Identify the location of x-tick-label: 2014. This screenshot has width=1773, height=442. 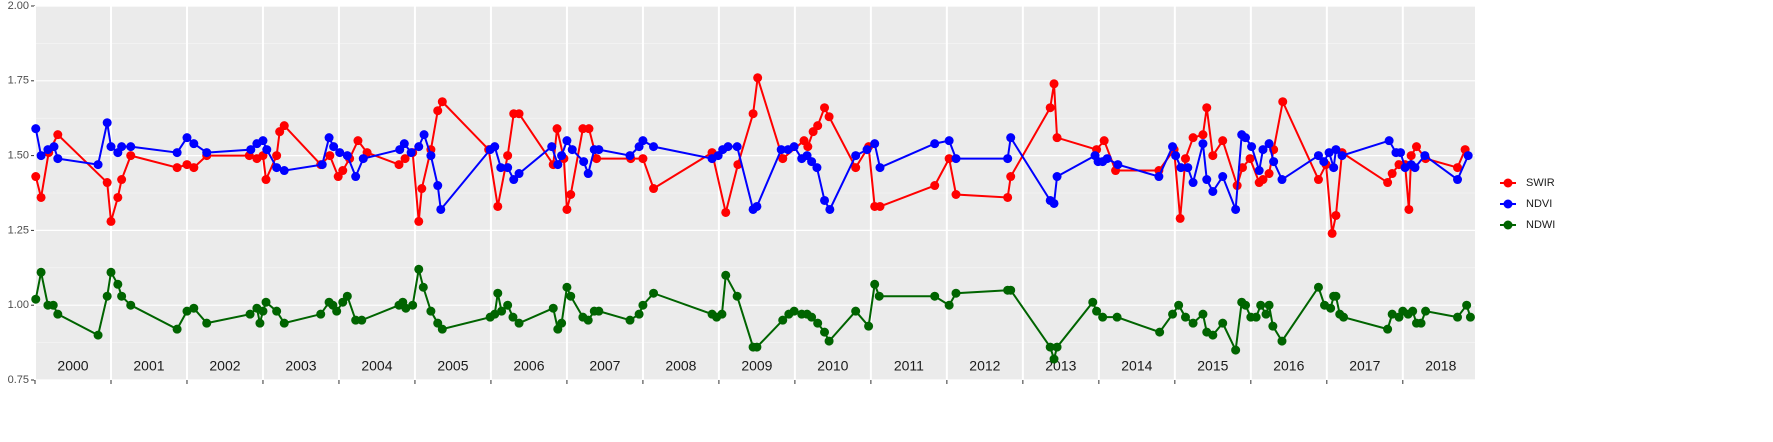
(1136, 366).